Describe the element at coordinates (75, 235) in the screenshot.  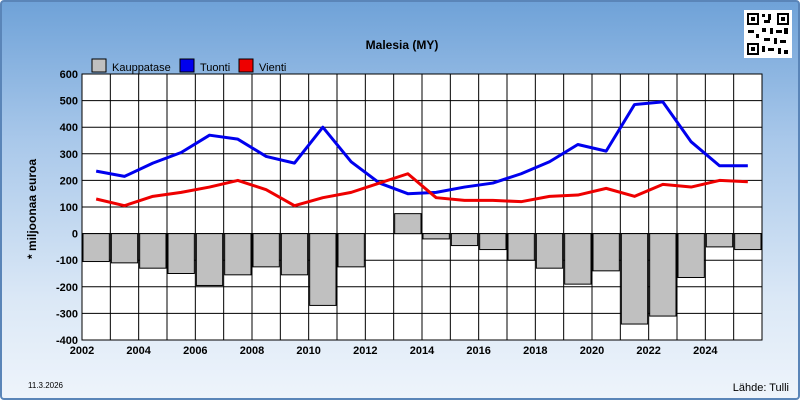
I see `y-tick-label: 0` at that location.